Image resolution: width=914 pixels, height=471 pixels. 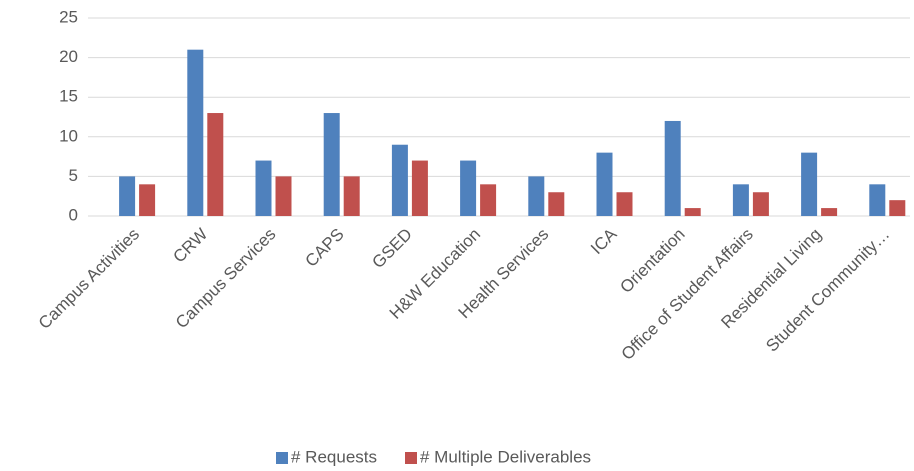 What do you see at coordinates (89, 279) in the screenshot?
I see `x-tick-label: Campus Activities` at bounding box center [89, 279].